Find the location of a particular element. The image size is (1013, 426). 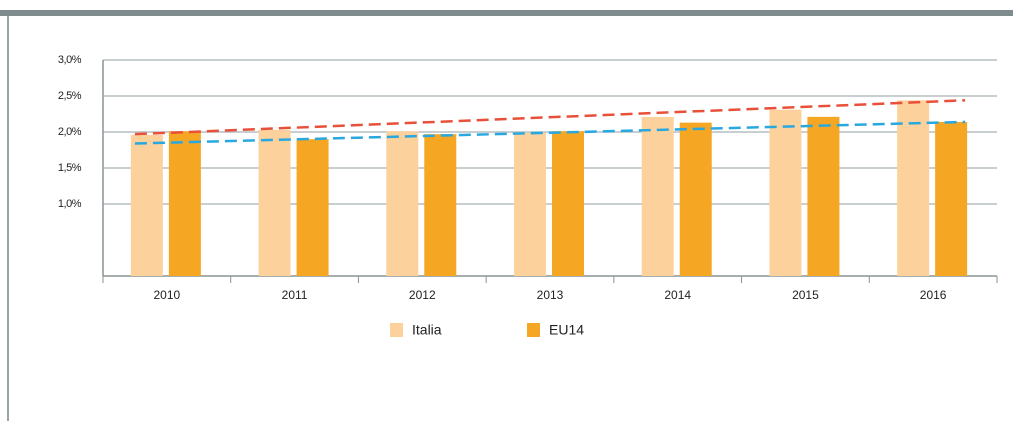

x-tick-label: 2016 is located at coordinates (933, 295).